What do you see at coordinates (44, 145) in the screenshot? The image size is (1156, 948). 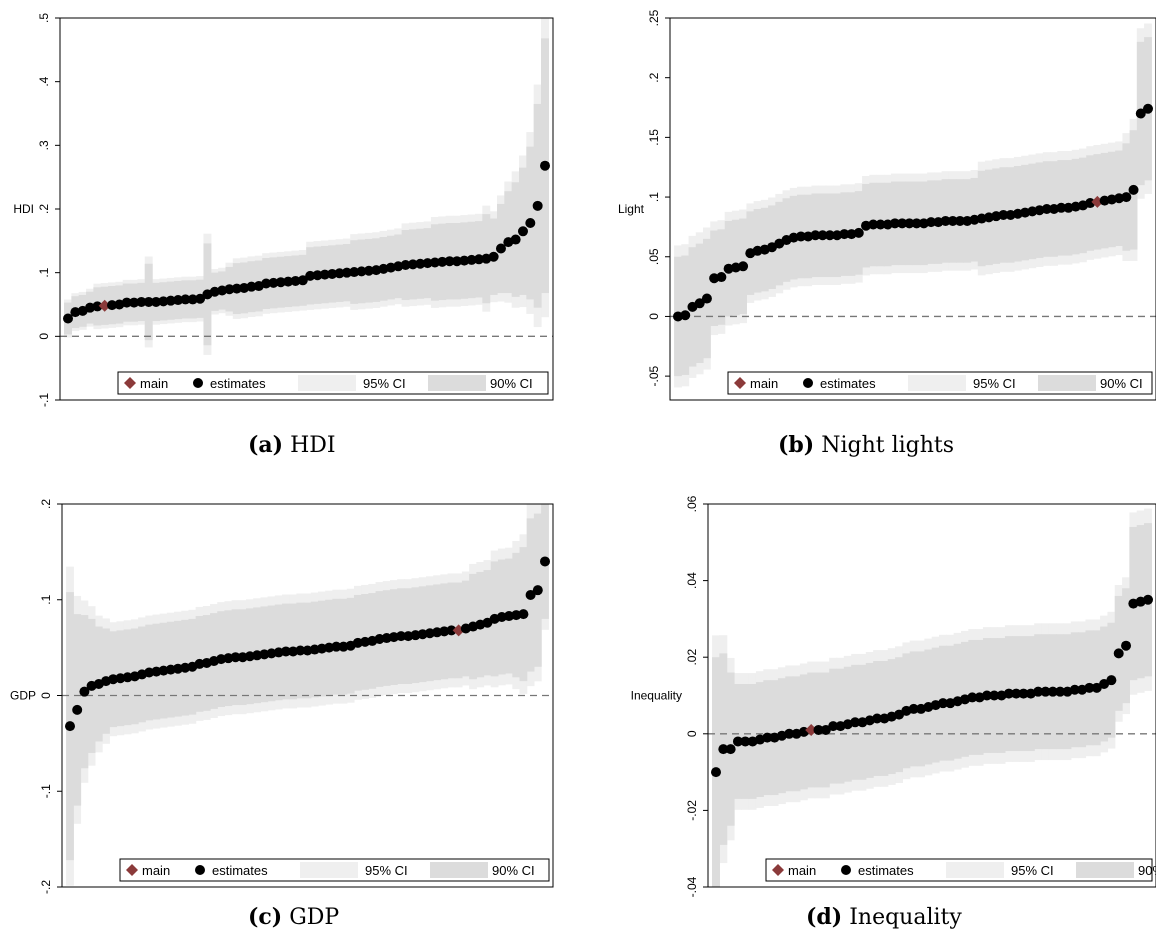 I see `y-tick-label: .3` at bounding box center [44, 145].